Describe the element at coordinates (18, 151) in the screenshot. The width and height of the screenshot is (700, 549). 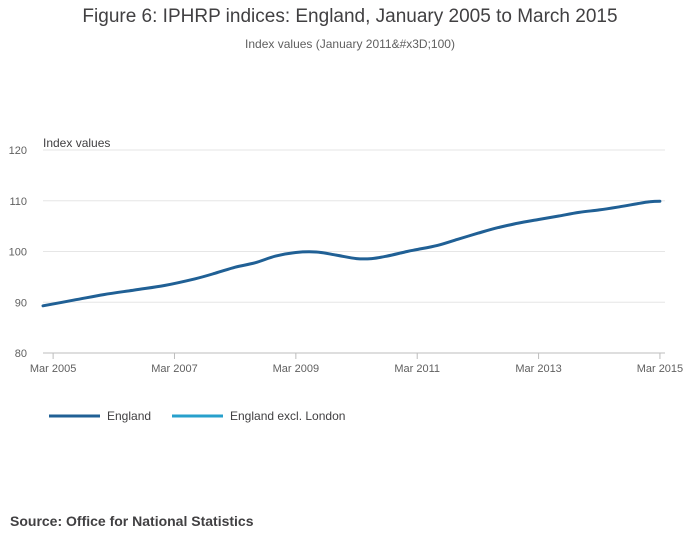
I see `y-tick-label: 120` at that location.